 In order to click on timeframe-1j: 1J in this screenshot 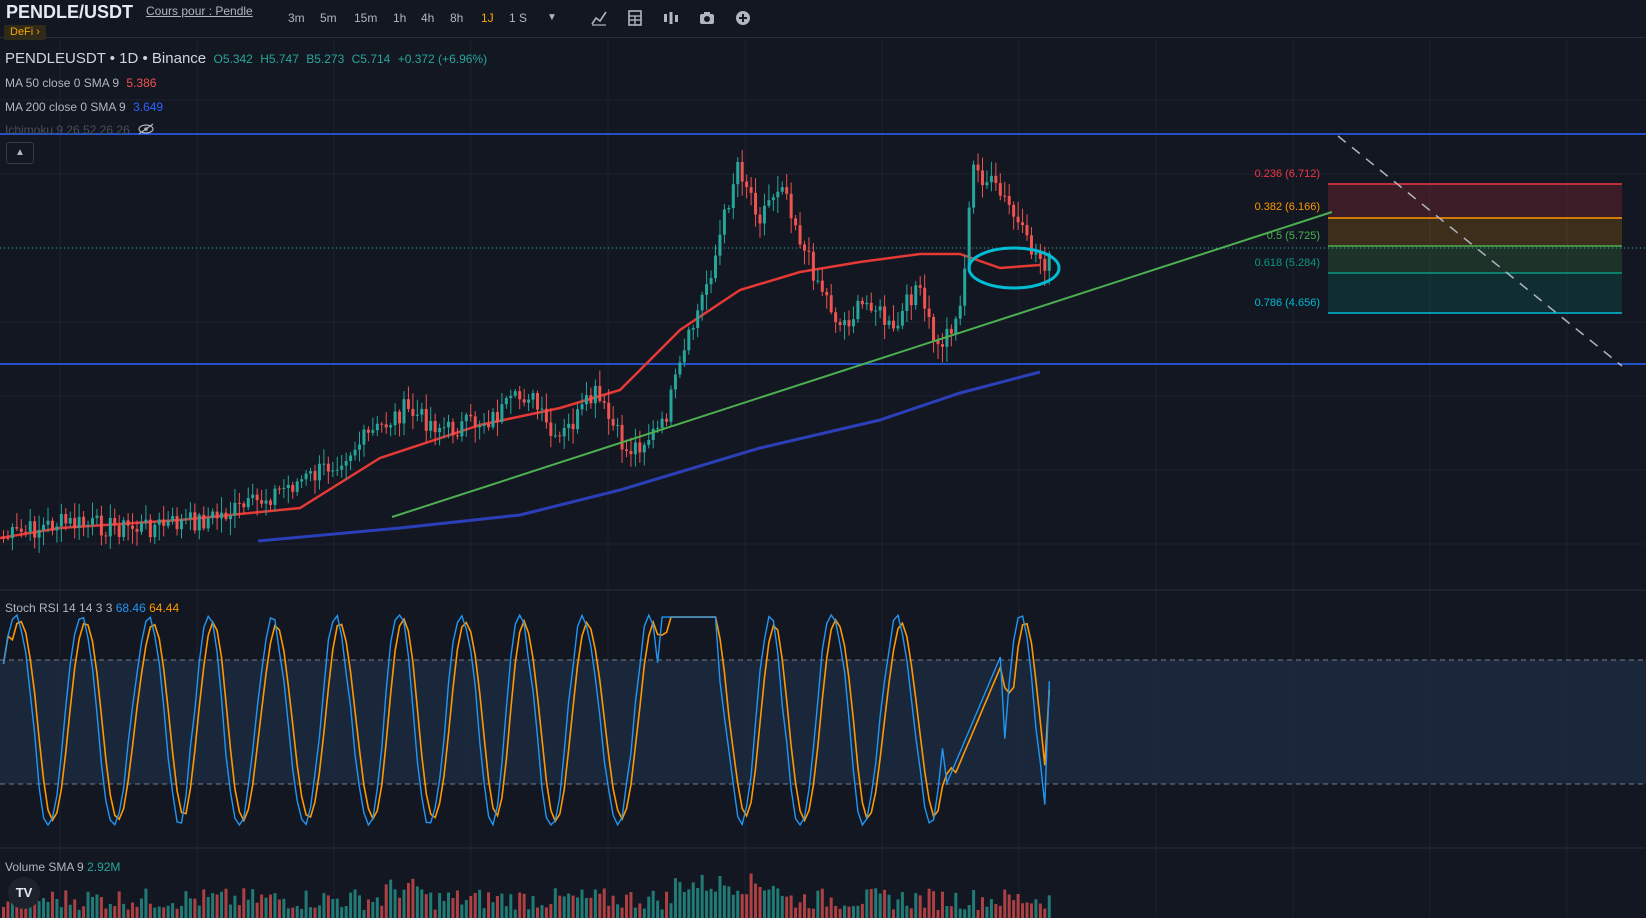, I will do `click(487, 18)`.